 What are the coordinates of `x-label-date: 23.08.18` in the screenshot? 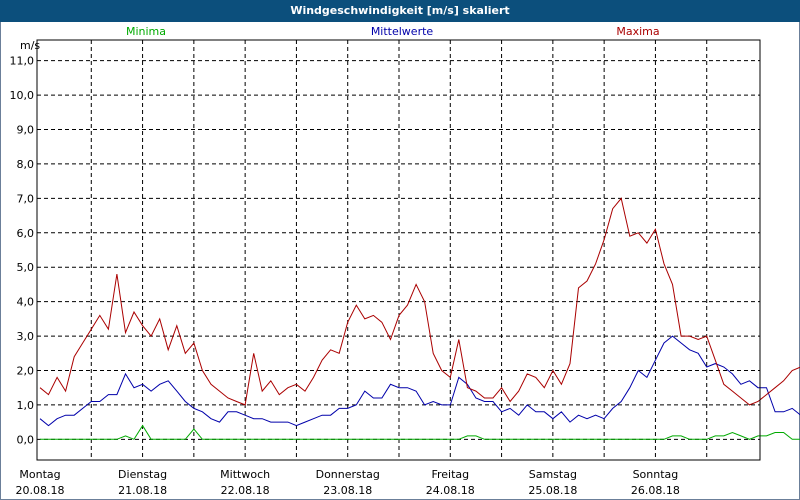 It's located at (347, 490).